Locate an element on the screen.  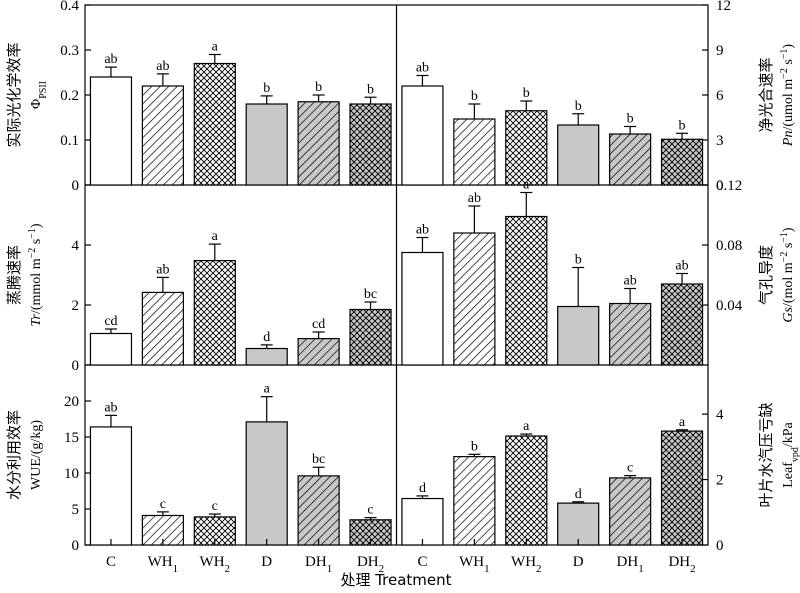
bar-tr-WH1 is located at coordinates (162, 328).